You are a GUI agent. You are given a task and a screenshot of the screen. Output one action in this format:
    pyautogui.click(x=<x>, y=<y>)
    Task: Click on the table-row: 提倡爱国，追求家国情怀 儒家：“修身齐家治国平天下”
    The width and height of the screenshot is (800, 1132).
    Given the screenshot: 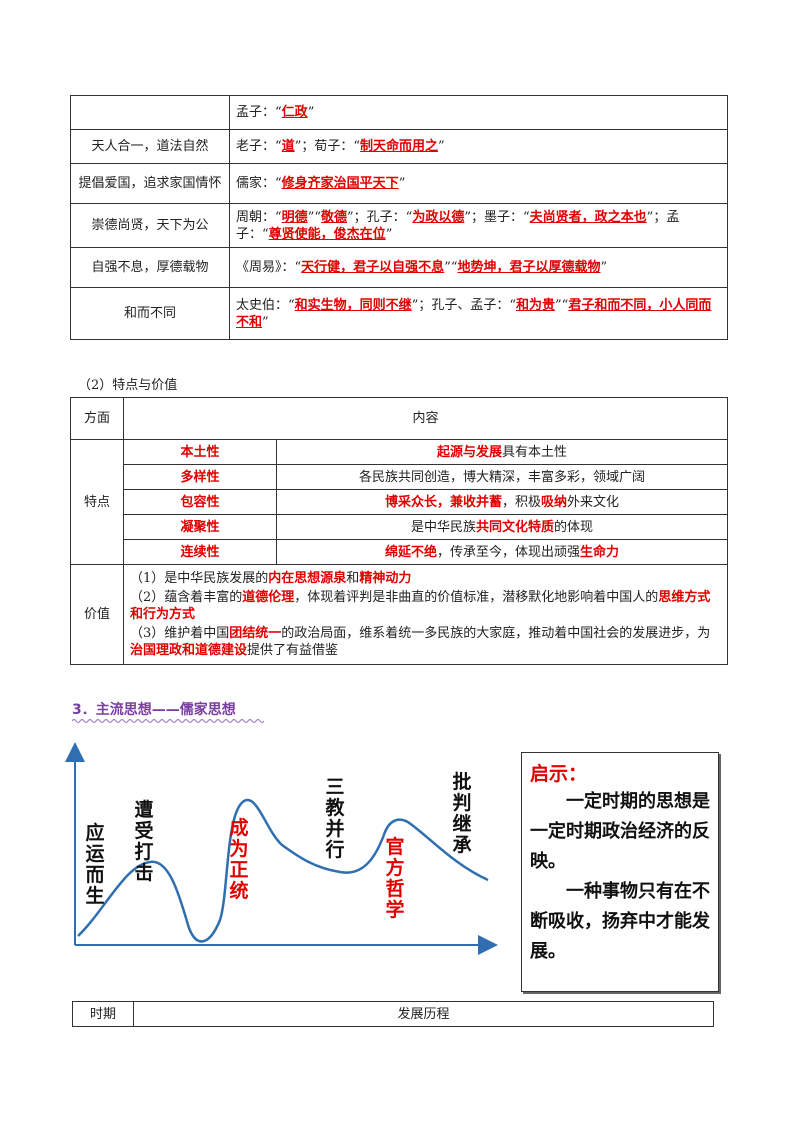 What is the action you would take?
    pyautogui.click(x=399, y=183)
    